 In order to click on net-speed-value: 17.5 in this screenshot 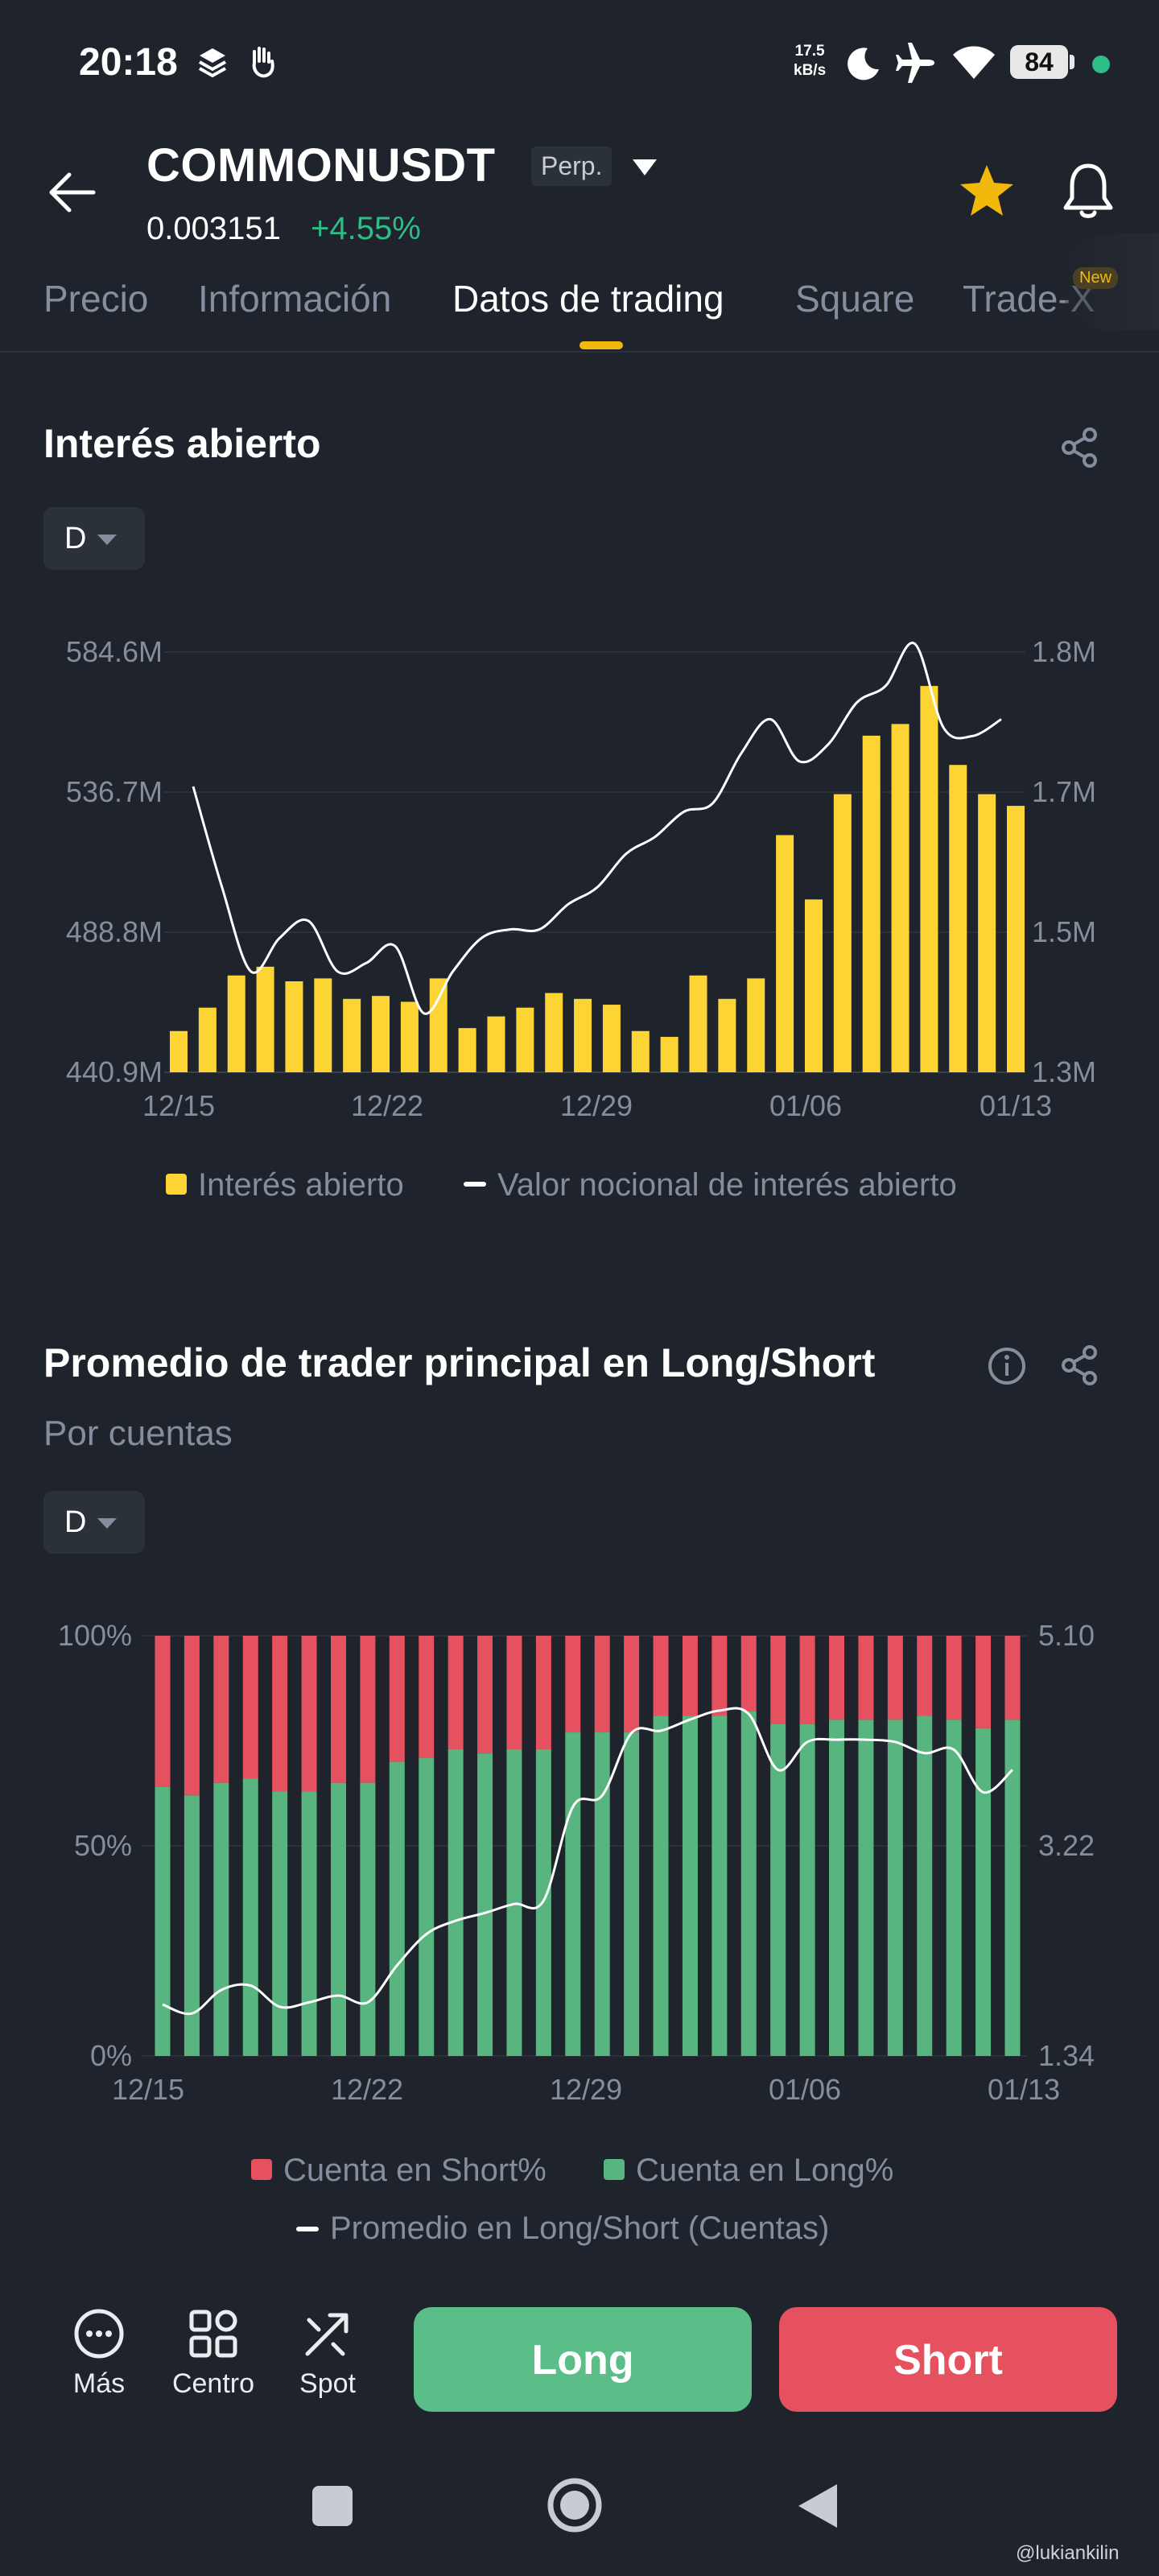, I will do `click(809, 51)`.